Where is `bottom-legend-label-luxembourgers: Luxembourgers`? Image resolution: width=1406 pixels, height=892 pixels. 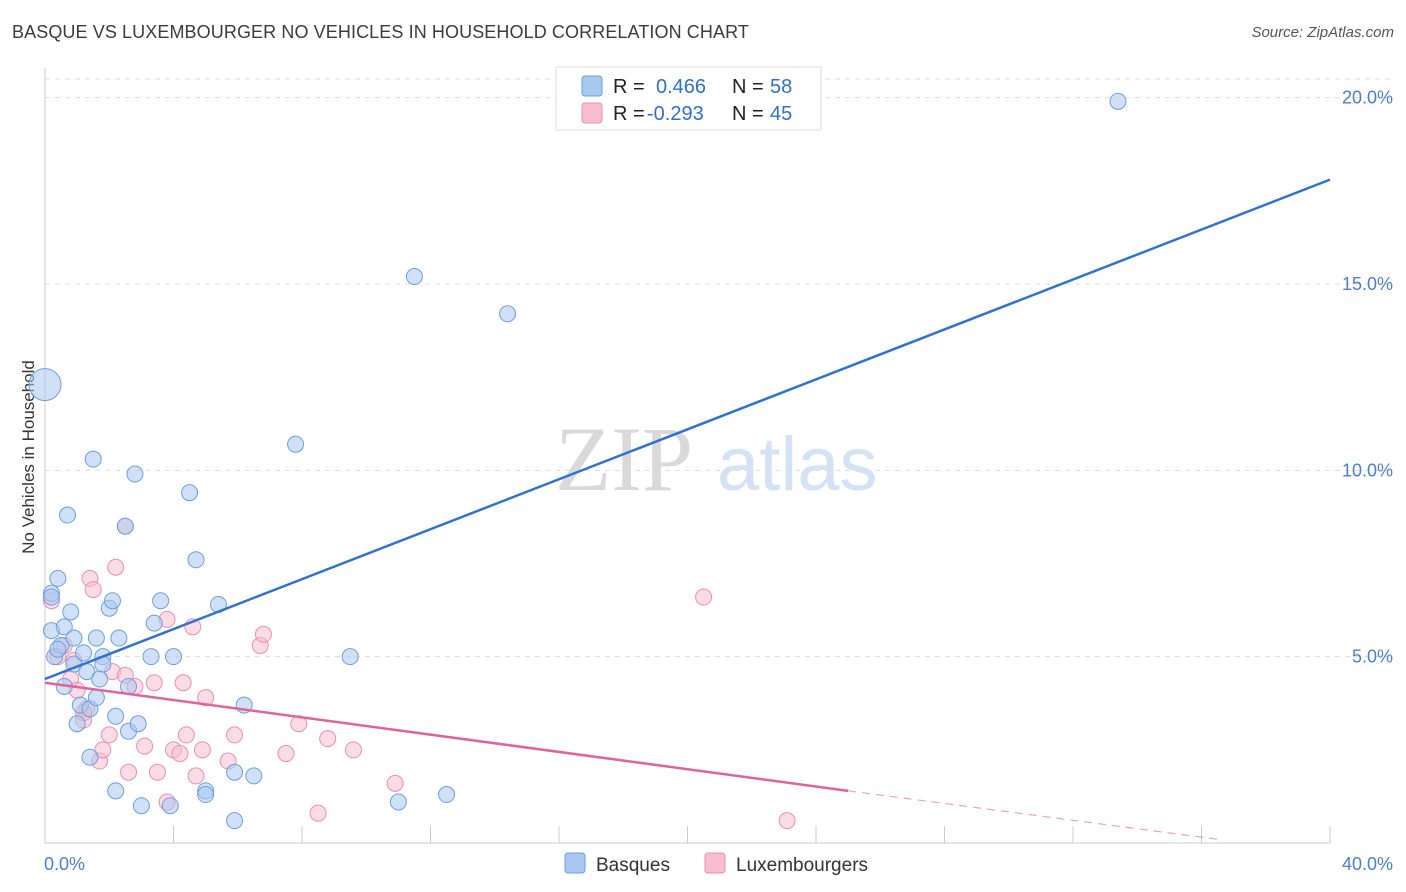
bottom-legend-label-luxembourgers: Luxembourgers is located at coordinates (802, 865).